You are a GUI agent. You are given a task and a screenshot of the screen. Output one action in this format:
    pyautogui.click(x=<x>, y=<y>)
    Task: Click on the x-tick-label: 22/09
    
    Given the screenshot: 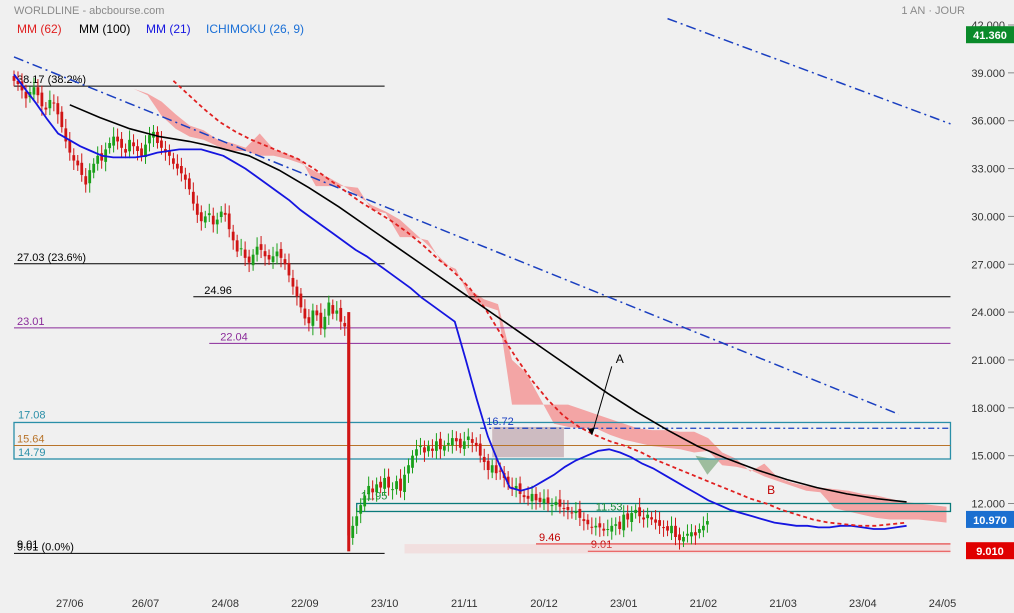 What is the action you would take?
    pyautogui.click(x=305, y=604)
    